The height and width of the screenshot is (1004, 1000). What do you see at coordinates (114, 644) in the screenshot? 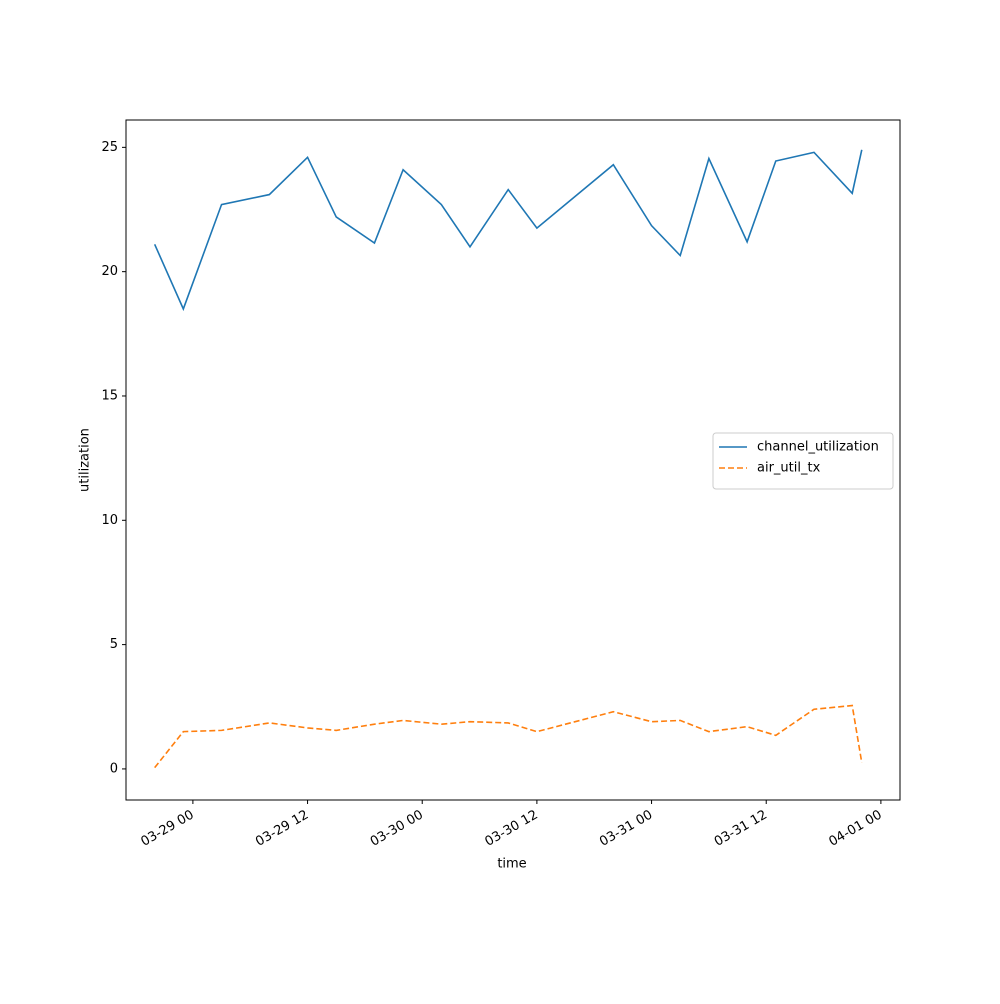
I see `y-tick-label: 5` at bounding box center [114, 644].